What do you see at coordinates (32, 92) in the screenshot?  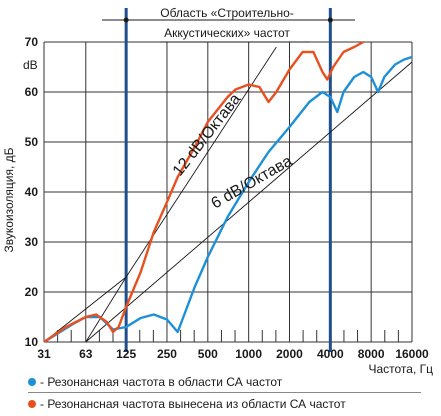 I see `y-tick-label: 60` at bounding box center [32, 92].